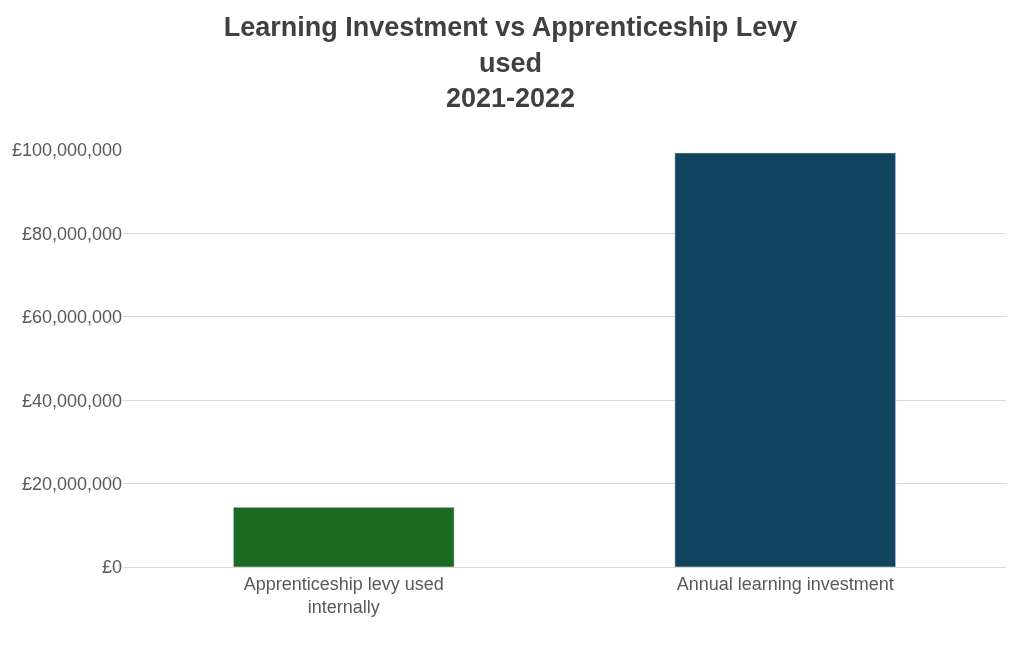 The height and width of the screenshot is (662, 1021). What do you see at coordinates (71, 317) in the screenshot?
I see `y-tick-label: £60,000,000` at bounding box center [71, 317].